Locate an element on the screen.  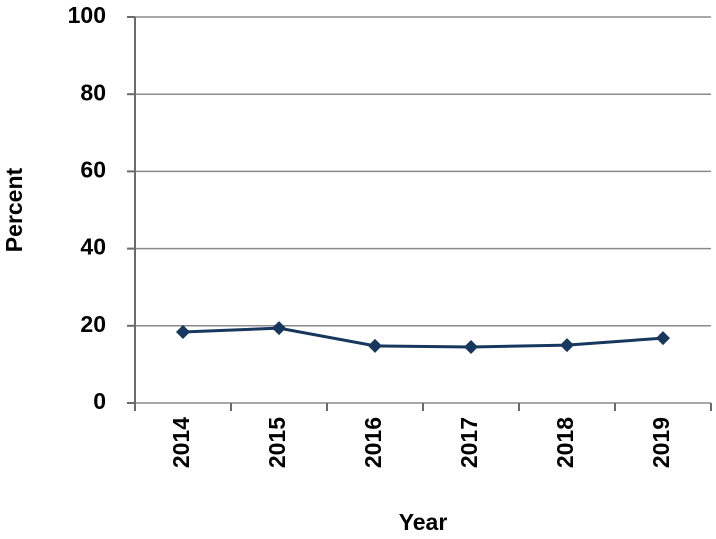
x-tick-label: 2017 is located at coordinates (469, 442).